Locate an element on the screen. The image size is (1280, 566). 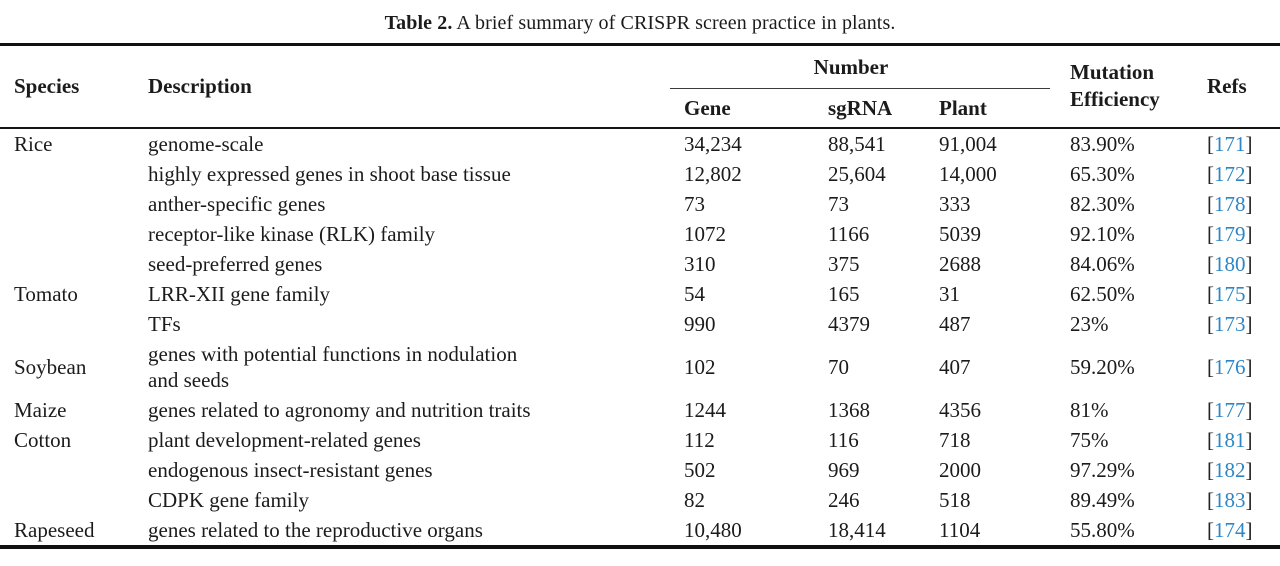
cell-mutation: 65.30% is located at coordinates (1102, 173).